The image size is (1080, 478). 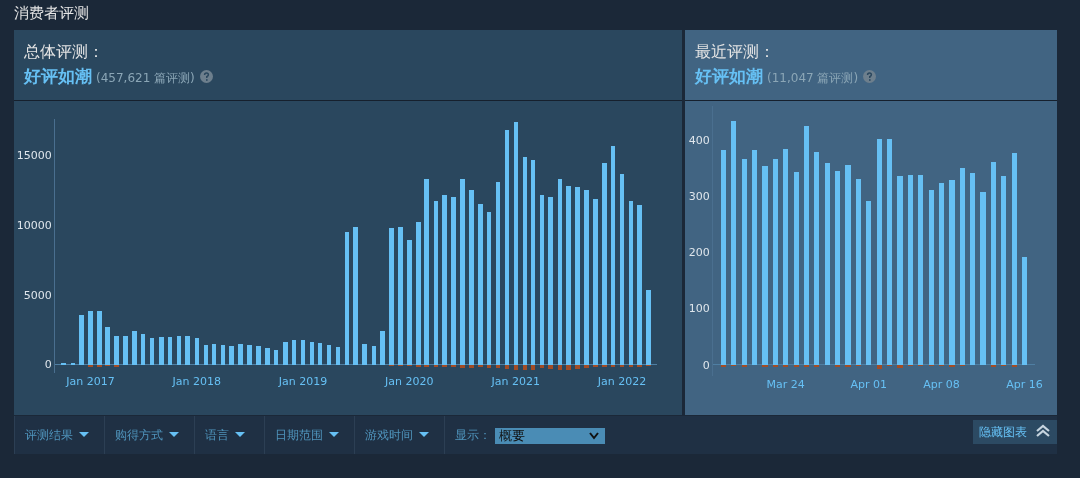 What do you see at coordinates (473, 435) in the screenshot?
I see `text: 显示：` at bounding box center [473, 435].